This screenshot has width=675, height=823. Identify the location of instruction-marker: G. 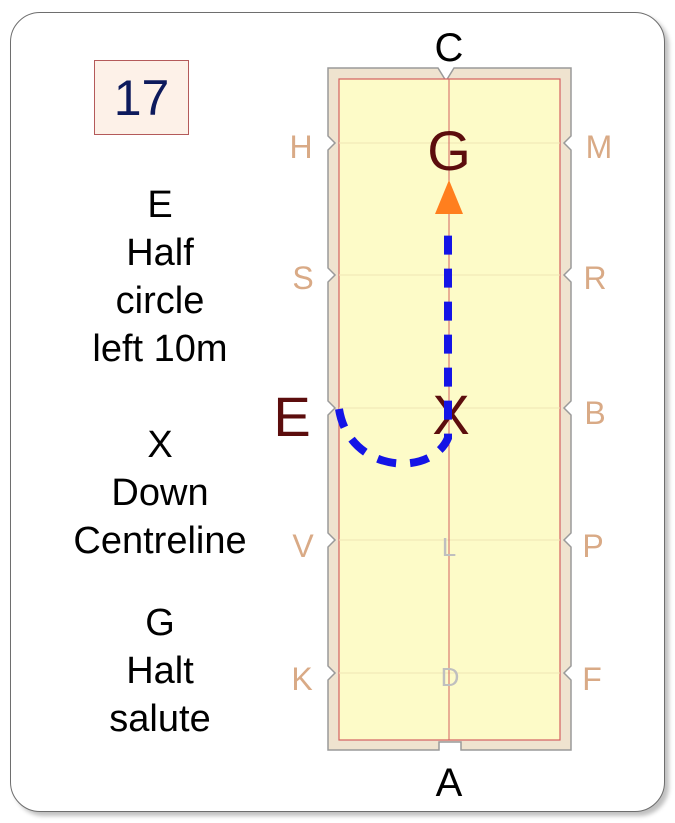
(160, 623).